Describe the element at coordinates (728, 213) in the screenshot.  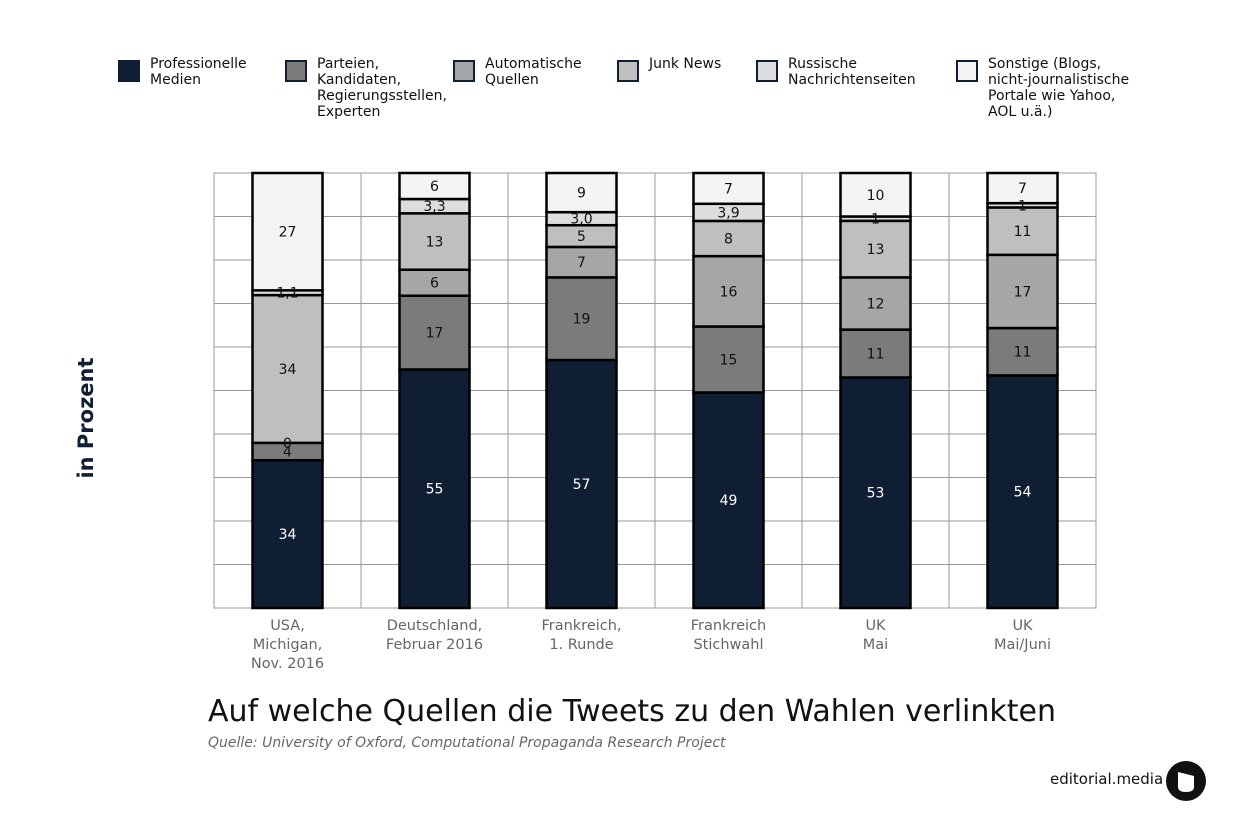
I see `data-label: 3,9` at that location.